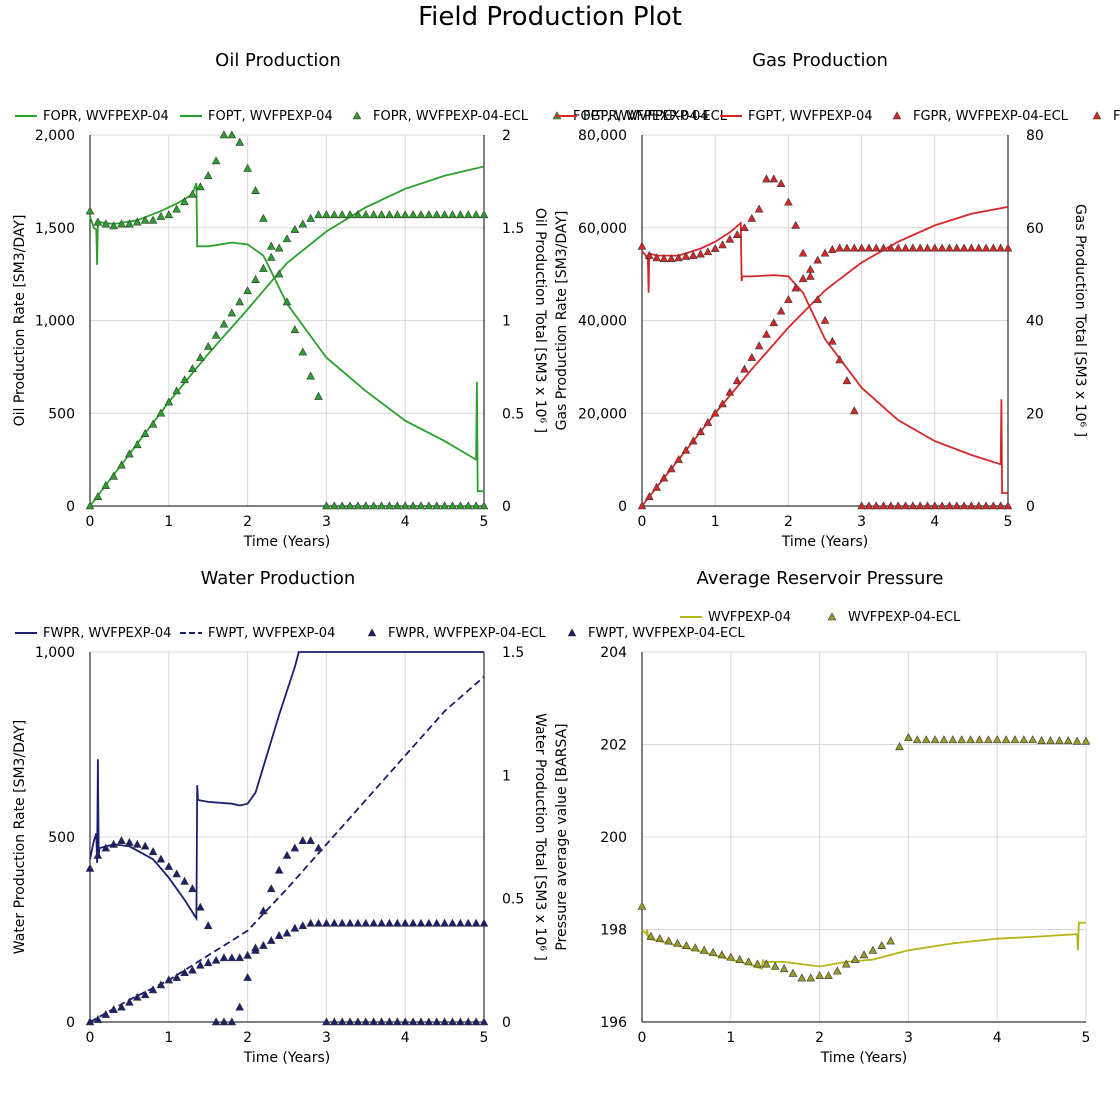 This screenshot has height=1107, width=1120. I want to click on chart4-xtick-label: 4, so click(997, 1038).